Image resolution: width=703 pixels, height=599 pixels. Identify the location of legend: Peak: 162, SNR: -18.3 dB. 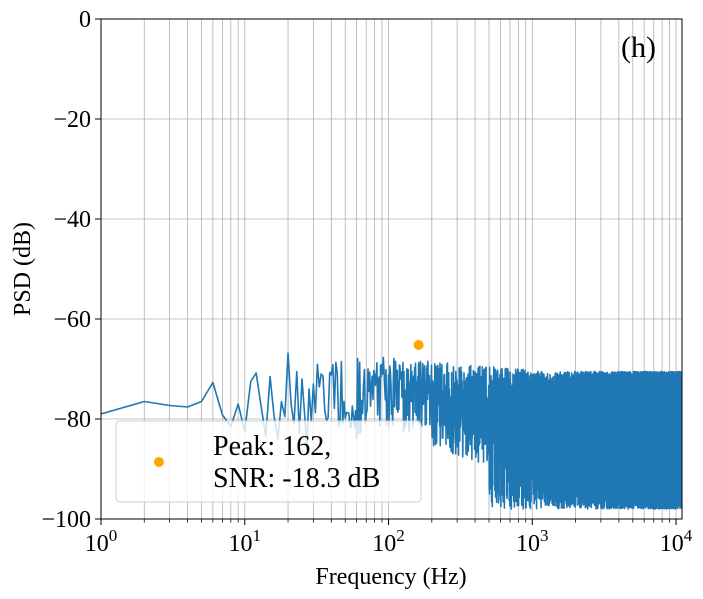
(268, 461).